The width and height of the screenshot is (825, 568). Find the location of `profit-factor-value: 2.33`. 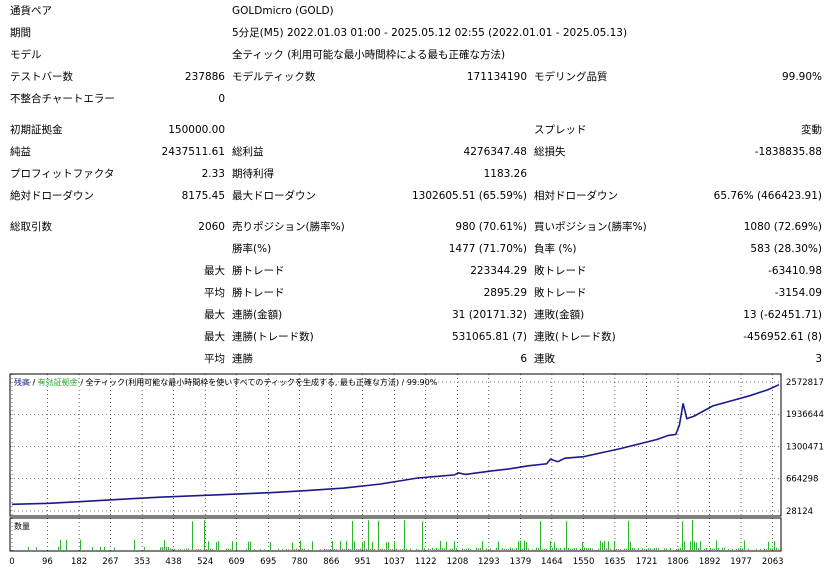

profit-factor-value: 2.33 is located at coordinates (213, 174).